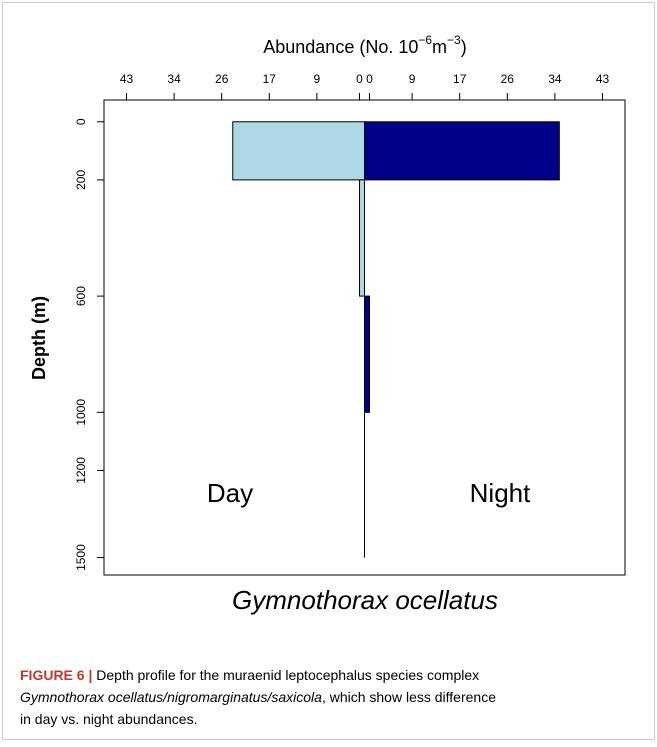  What do you see at coordinates (81, 121) in the screenshot?
I see `y-tick-label: 0` at bounding box center [81, 121].